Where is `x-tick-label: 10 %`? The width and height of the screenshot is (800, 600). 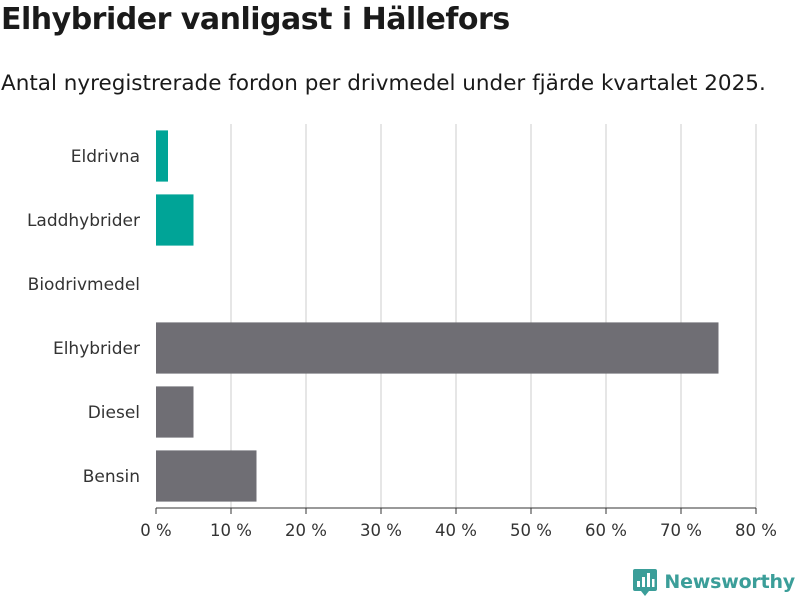
x-tick-label: 10 % is located at coordinates (231, 530).